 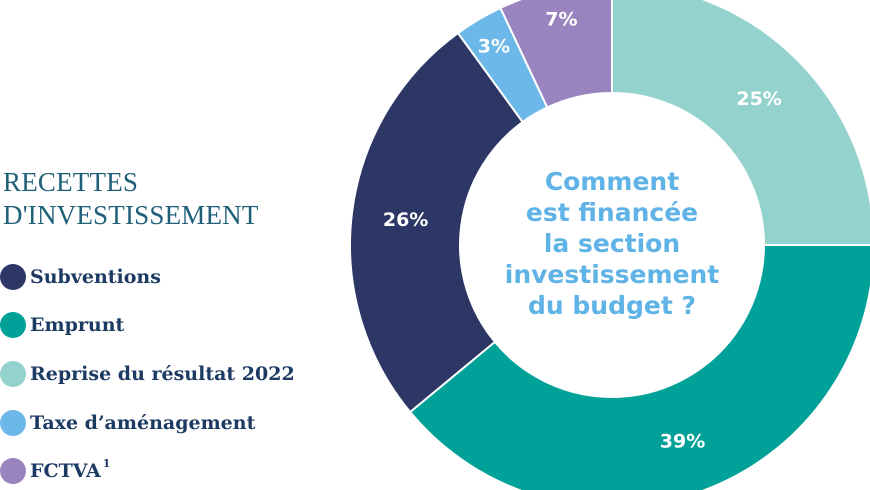 I want to click on legend-label-fctva-text: FCTVA, so click(x=65, y=471).